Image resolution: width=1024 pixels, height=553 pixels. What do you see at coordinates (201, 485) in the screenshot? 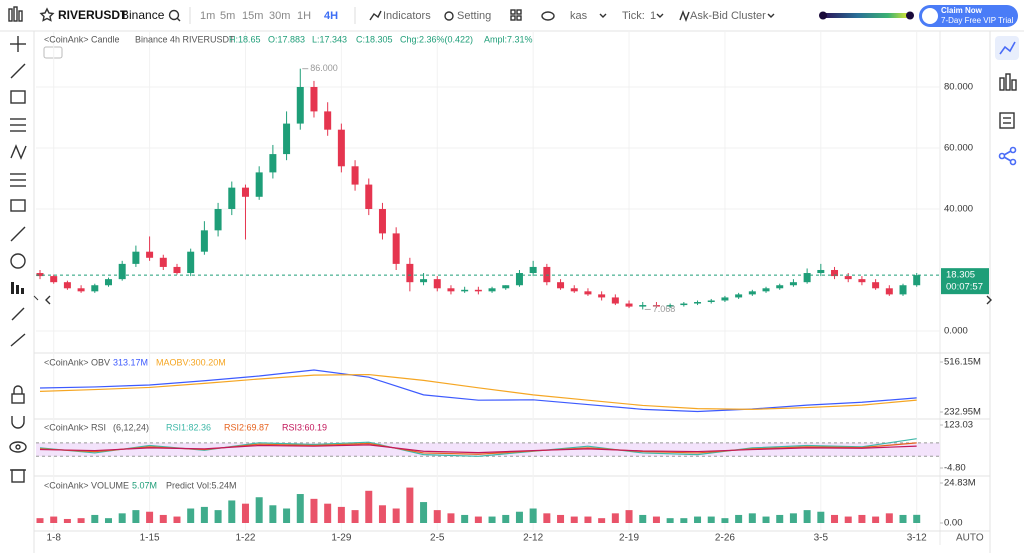
I see `legend-label: Predict Vol:5.24M` at bounding box center [201, 485].